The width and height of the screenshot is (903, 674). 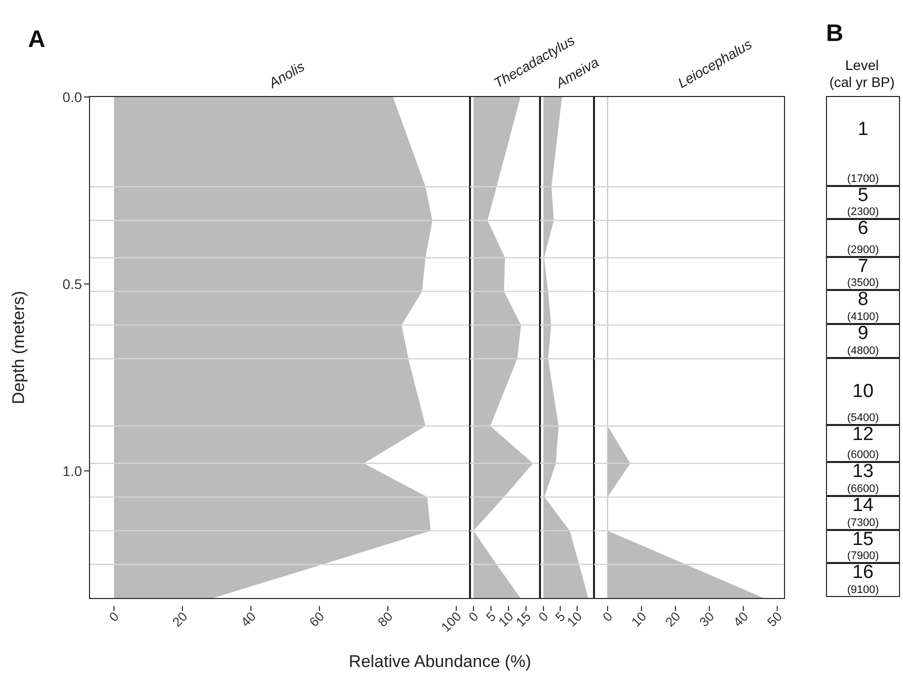 I want to click on text: (2900), so click(x=863, y=250).